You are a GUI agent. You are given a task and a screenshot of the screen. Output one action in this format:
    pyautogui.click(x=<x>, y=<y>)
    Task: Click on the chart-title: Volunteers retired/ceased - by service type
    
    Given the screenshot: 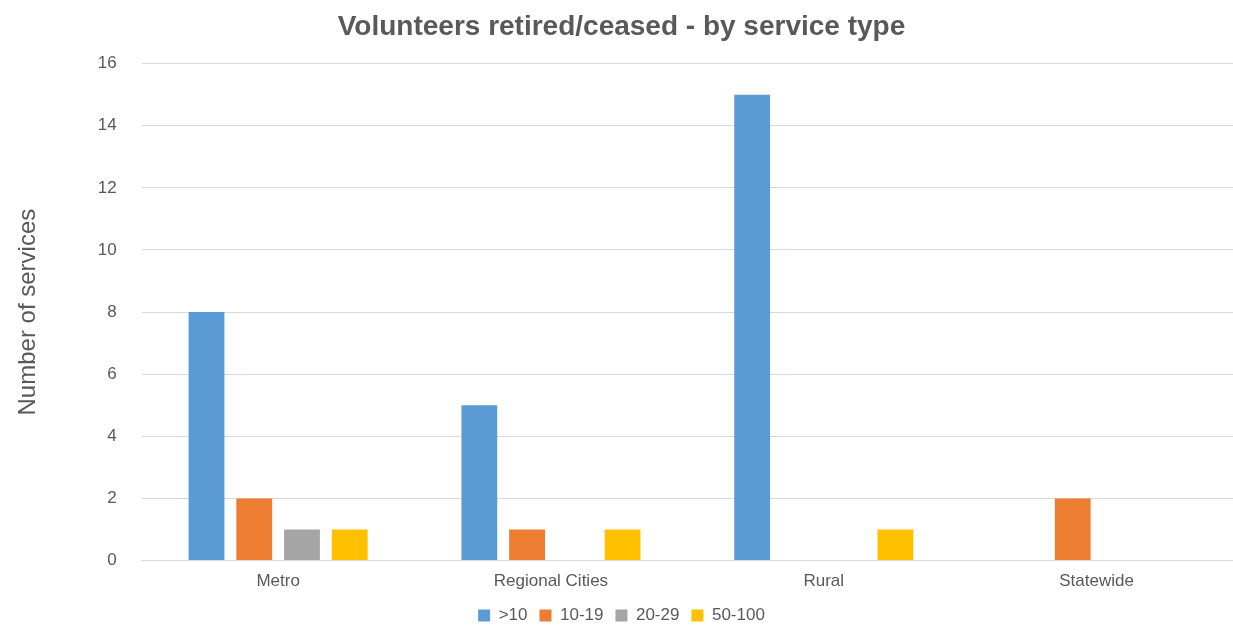 What is the action you would take?
    pyautogui.click(x=621, y=25)
    